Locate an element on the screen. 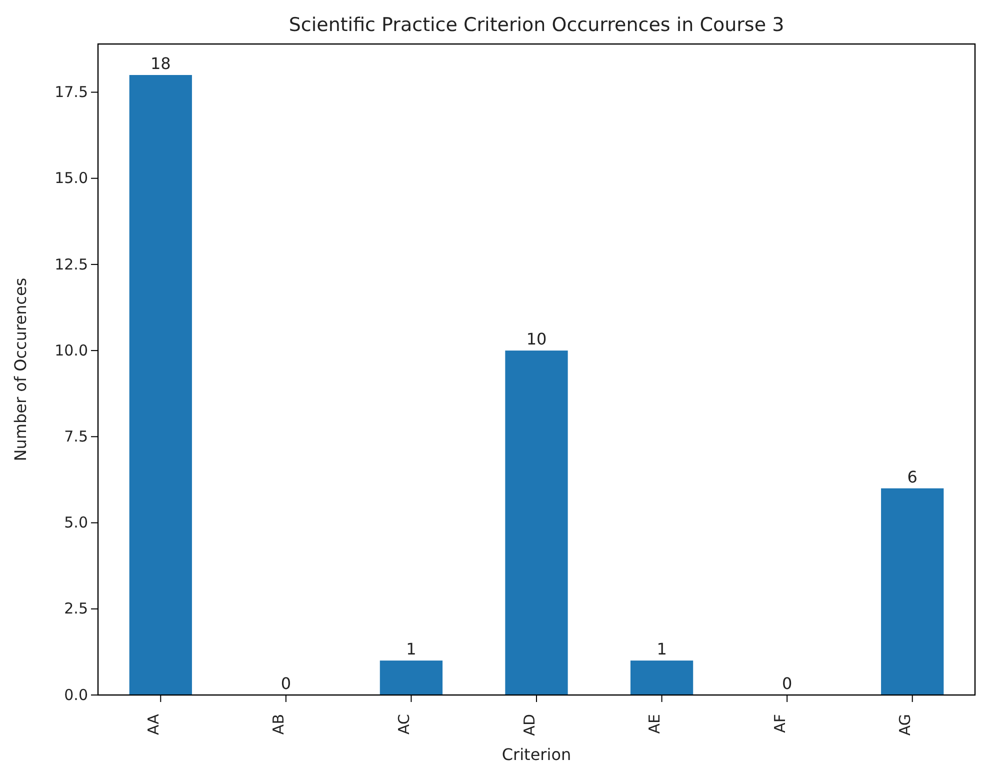 This screenshot has height=766, width=984. y-tick-label: 2.5 is located at coordinates (76, 609).